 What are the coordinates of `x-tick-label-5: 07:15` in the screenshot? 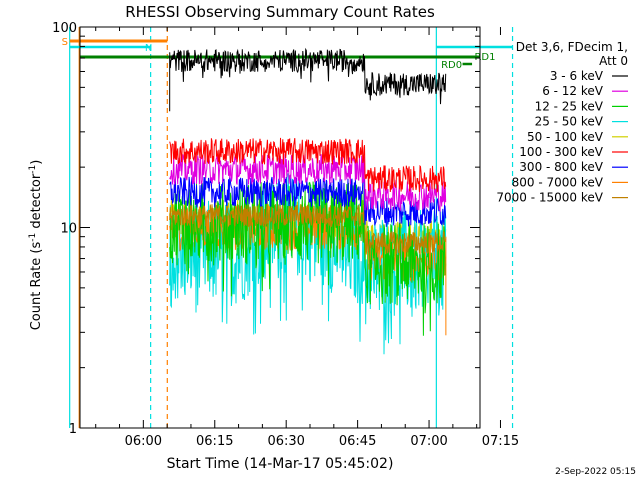 It's located at (500, 441).